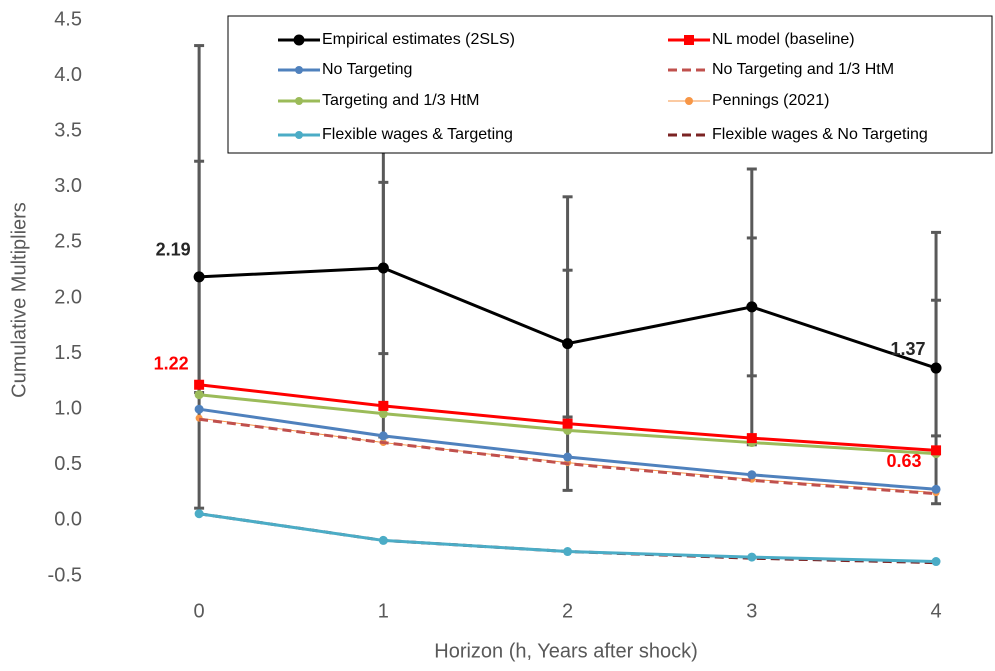  Describe the element at coordinates (417, 134) in the screenshot. I see `legend-label: Flexible wages & Targeting` at that location.